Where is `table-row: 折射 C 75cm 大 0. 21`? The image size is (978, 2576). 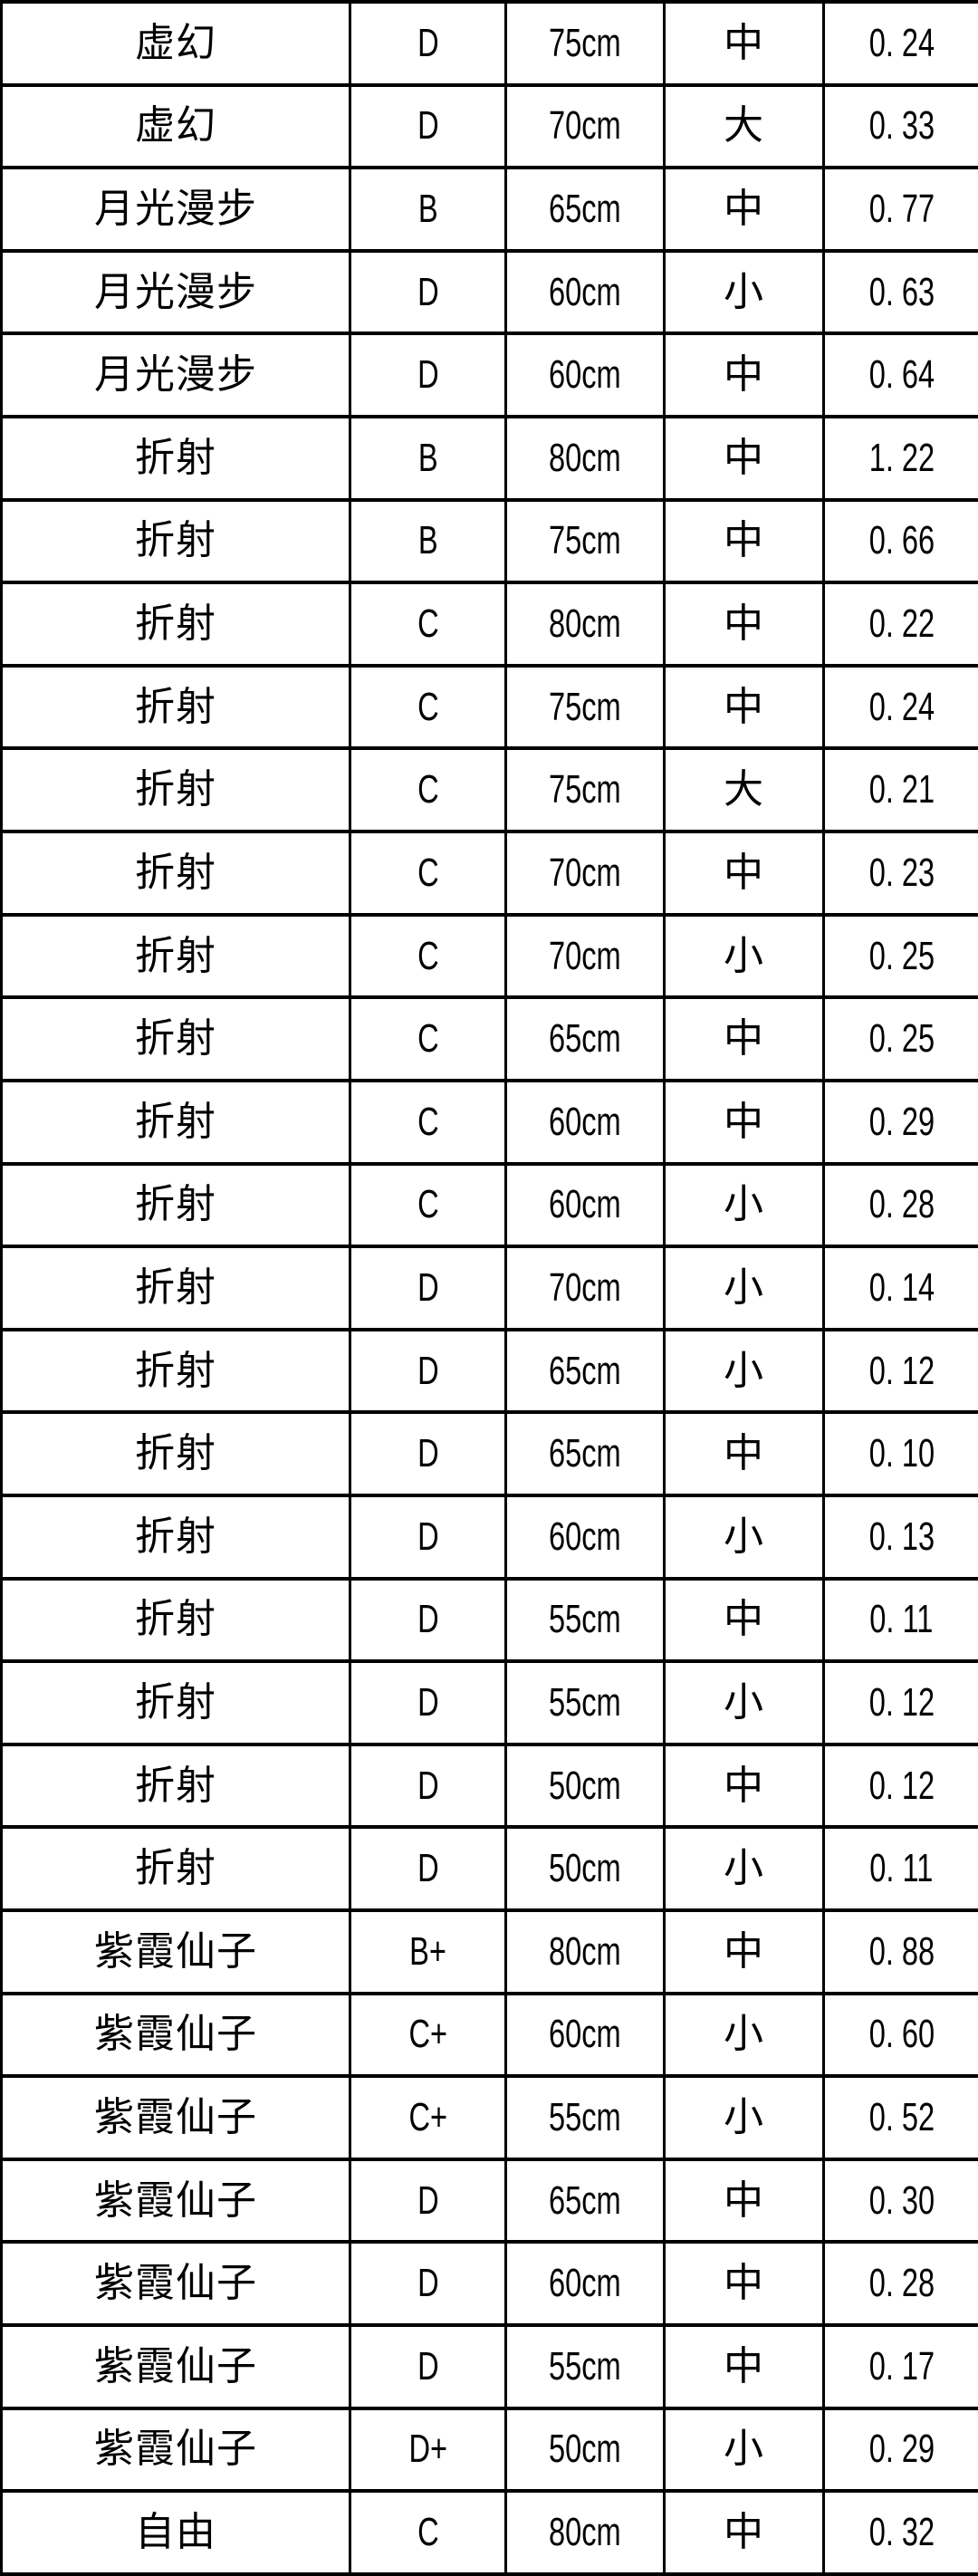 table-row: 折射 C 75cm 大 0. 21 is located at coordinates (489, 790).